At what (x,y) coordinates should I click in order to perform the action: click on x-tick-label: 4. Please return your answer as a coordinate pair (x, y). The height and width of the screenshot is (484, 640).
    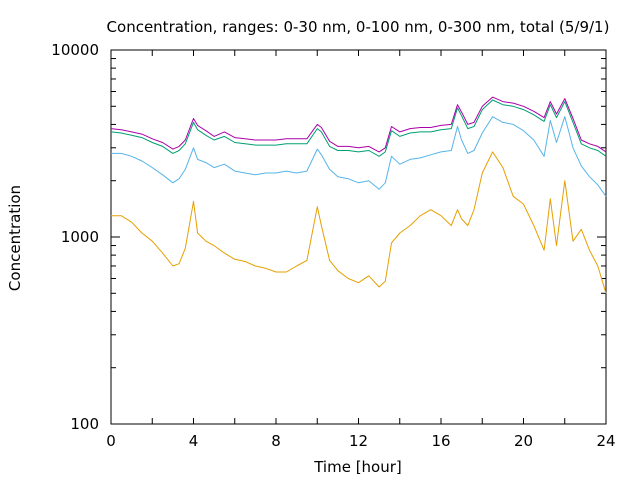
    Looking at the image, I should click on (194, 441).